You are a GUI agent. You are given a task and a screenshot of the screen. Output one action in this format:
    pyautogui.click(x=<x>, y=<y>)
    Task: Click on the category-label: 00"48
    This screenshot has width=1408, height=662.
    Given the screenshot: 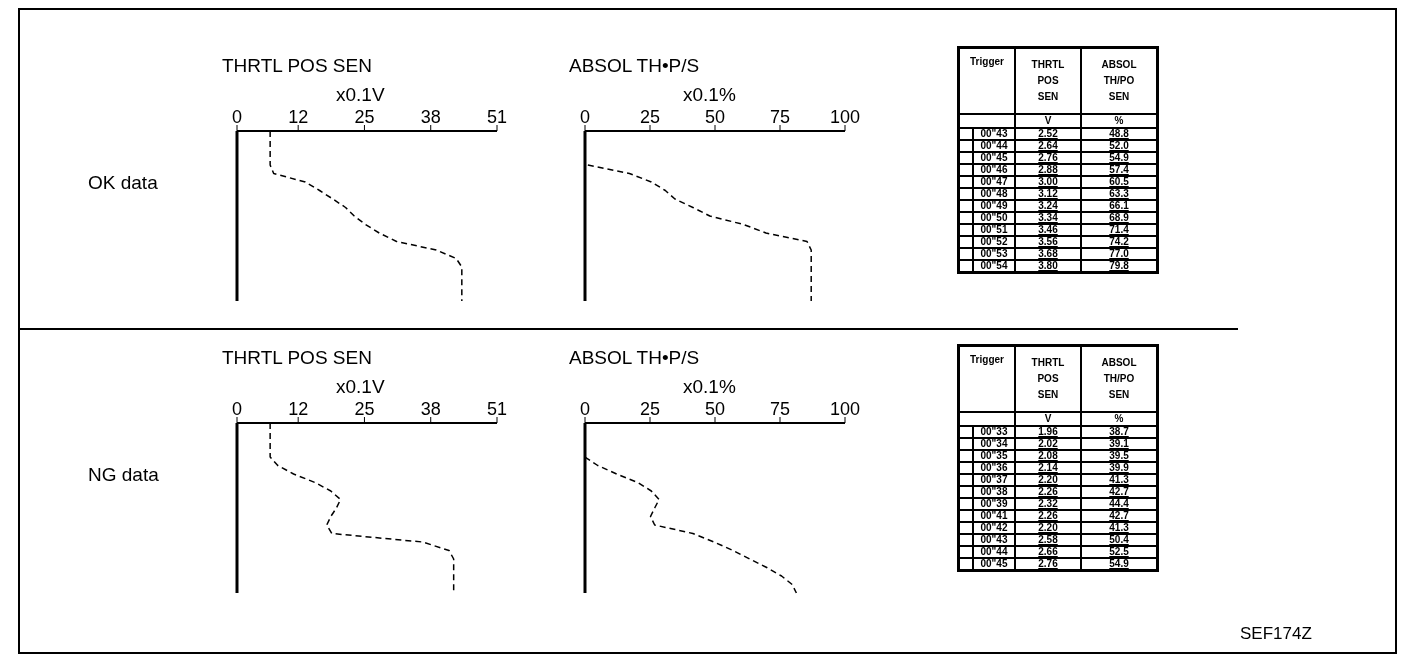 What is the action you would take?
    pyautogui.click(x=993, y=193)
    